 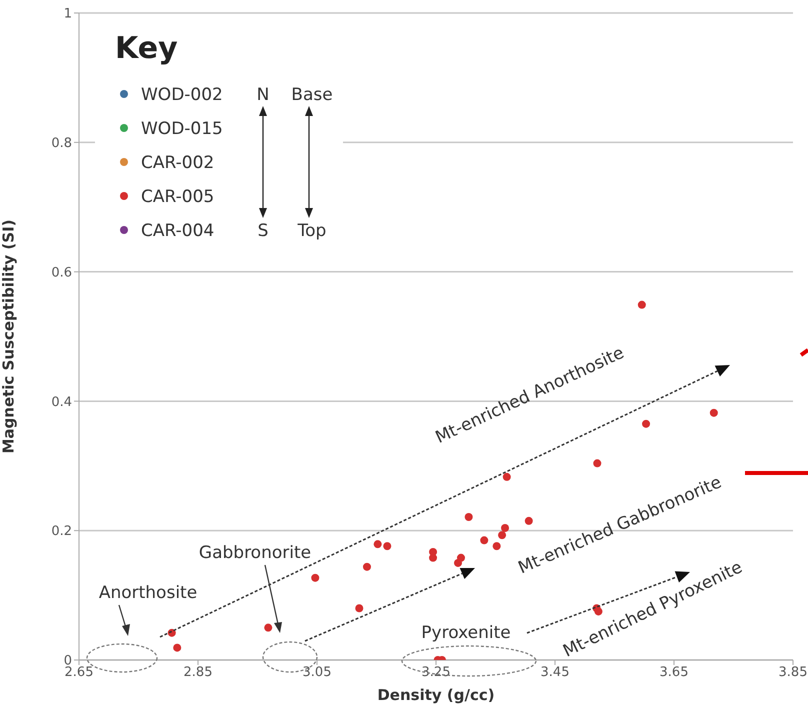 I want to click on x-tick-label: 3.05, so click(x=317, y=672).